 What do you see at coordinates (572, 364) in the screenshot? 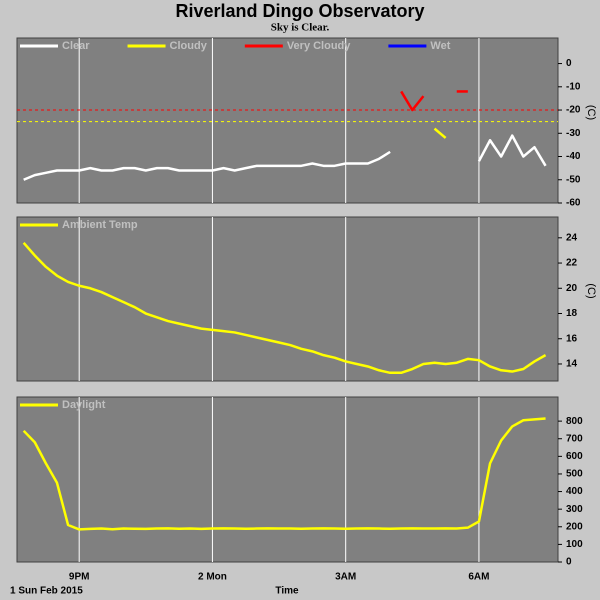
I see `y-tick-label: 14` at bounding box center [572, 364].